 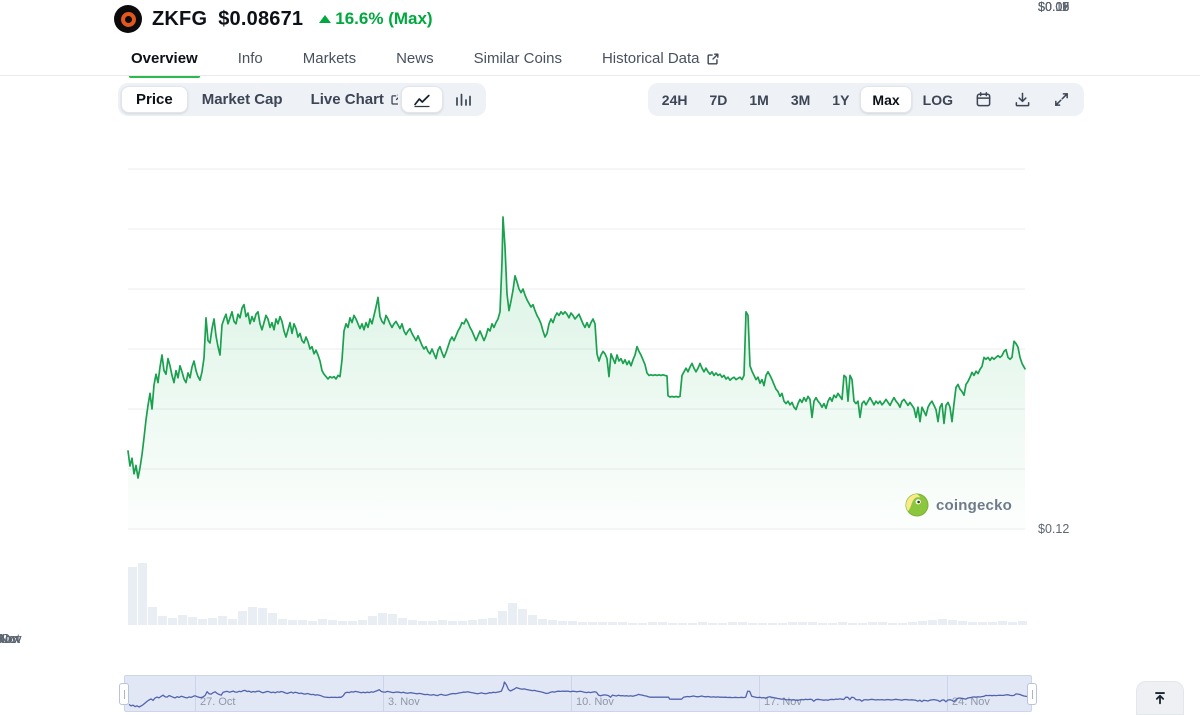 I want to click on chart-navigator: 27. Oct 3. Nov 10. Nov 17. Nov 24. Nov, so click(x=578, y=693).